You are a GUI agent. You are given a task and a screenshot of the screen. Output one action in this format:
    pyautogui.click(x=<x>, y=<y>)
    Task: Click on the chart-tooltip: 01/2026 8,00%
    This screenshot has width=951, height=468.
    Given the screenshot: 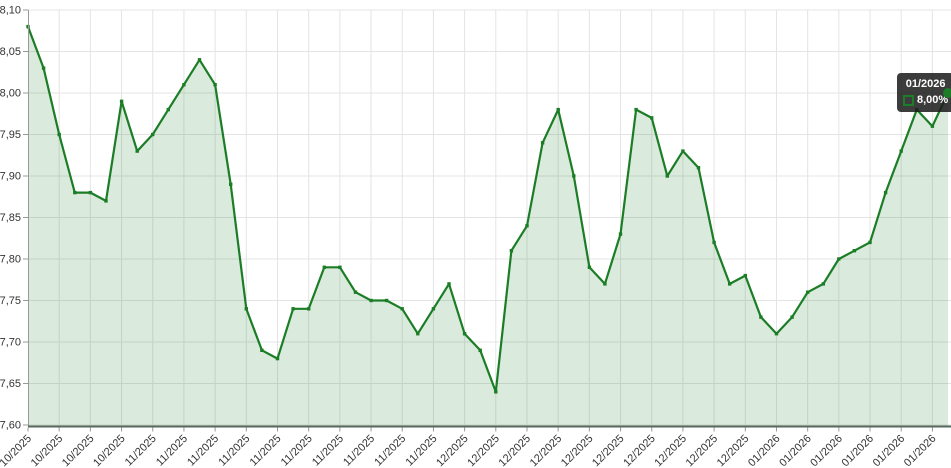 What is the action you would take?
    pyautogui.click(x=924, y=92)
    